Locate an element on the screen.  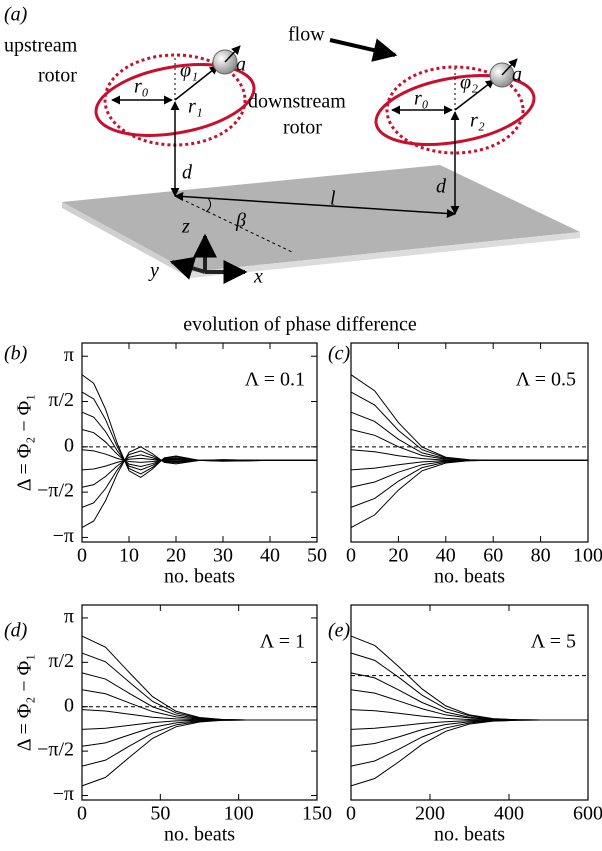
panel-label: (b) is located at coordinates (16, 354).